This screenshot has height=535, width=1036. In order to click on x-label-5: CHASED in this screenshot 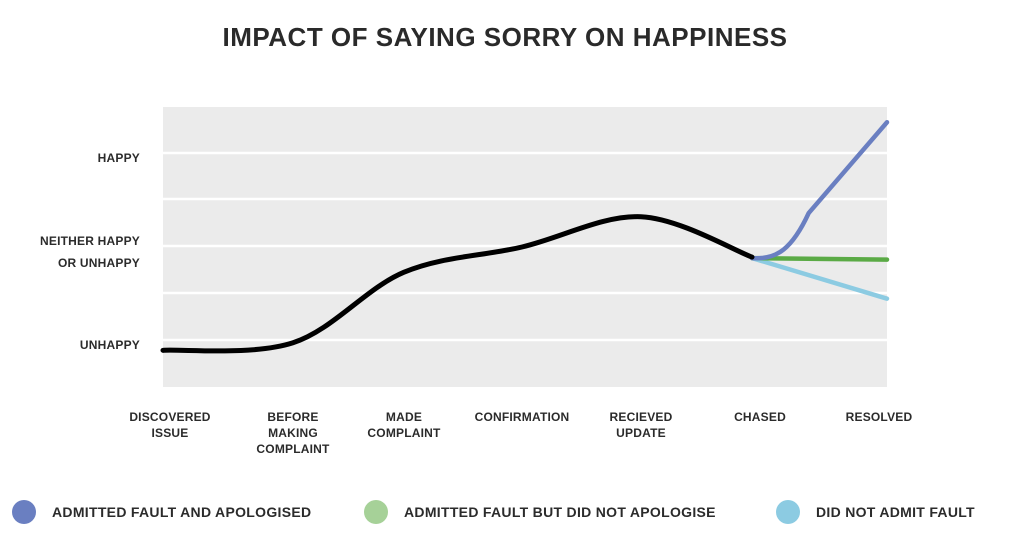, I will do `click(760, 417)`.